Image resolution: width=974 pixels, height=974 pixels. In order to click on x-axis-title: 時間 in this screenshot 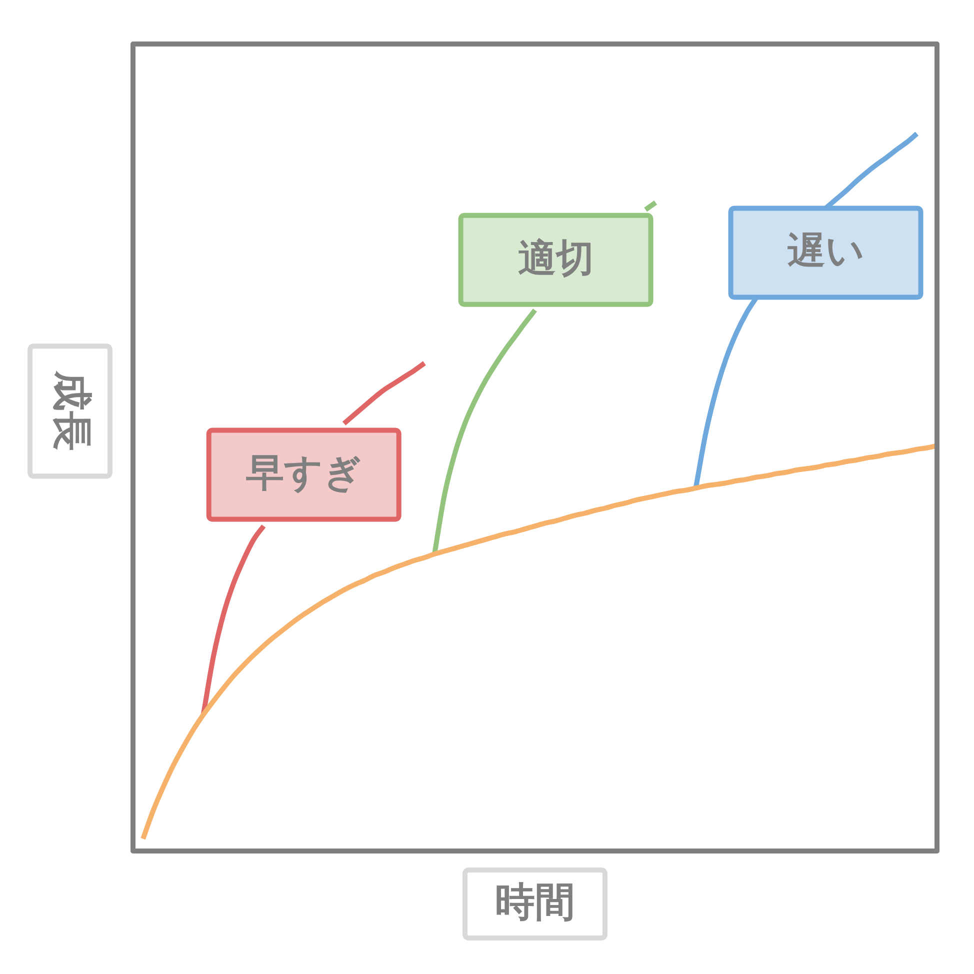, I will do `click(535, 902)`.